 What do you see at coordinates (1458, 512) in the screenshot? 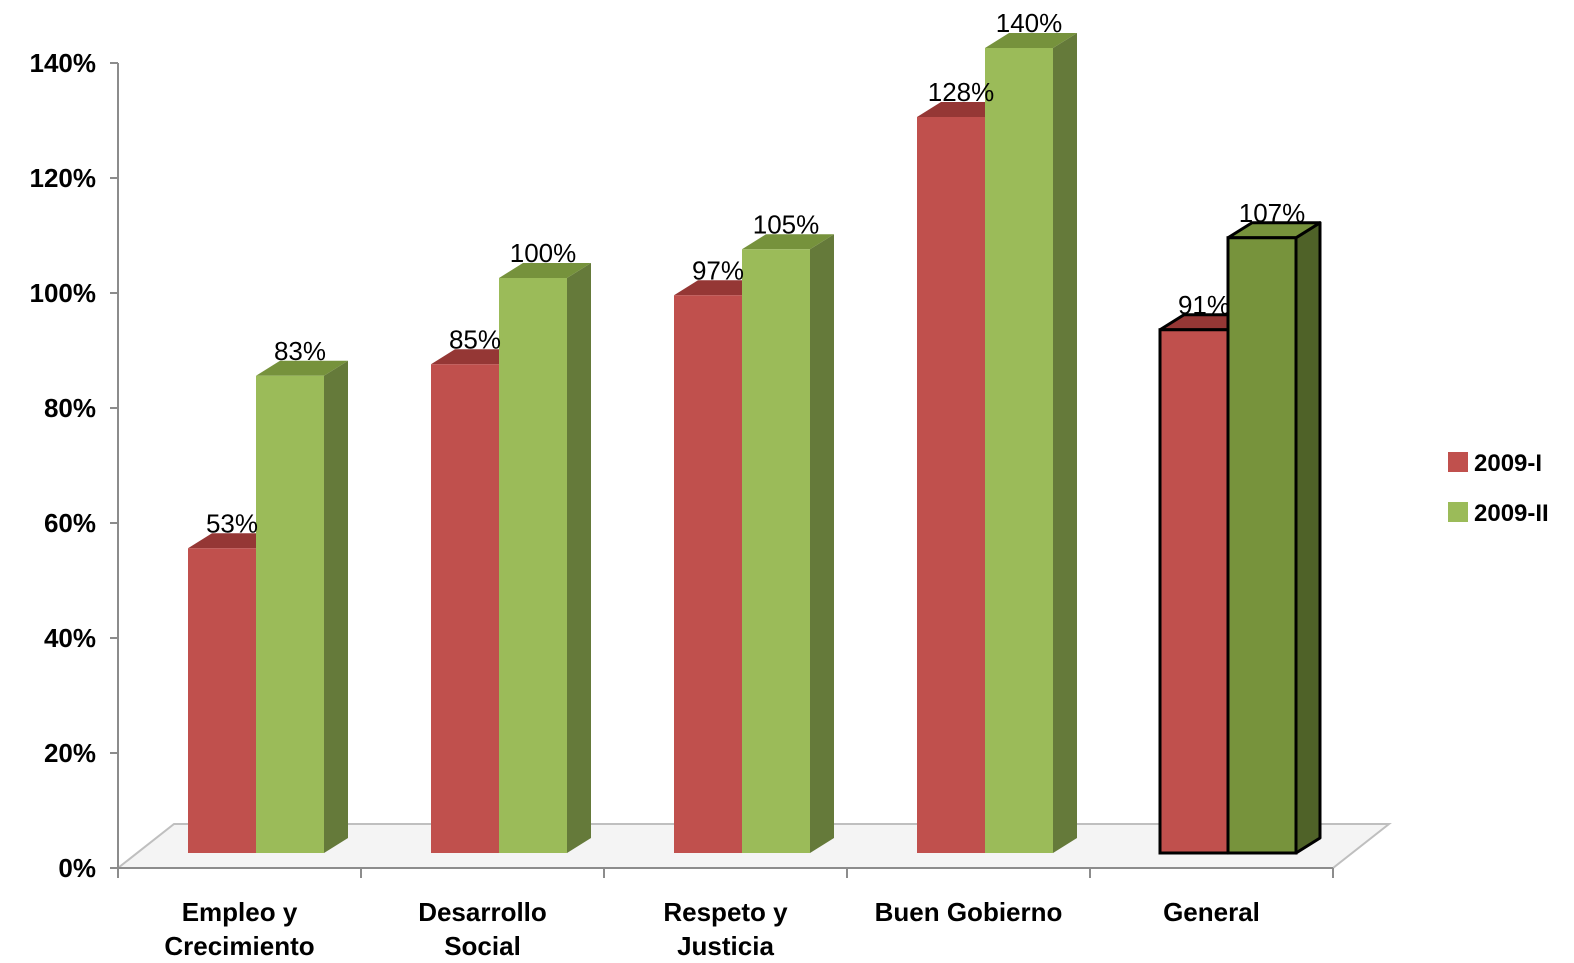
I see `legend-swatch-2009-ii` at bounding box center [1458, 512].